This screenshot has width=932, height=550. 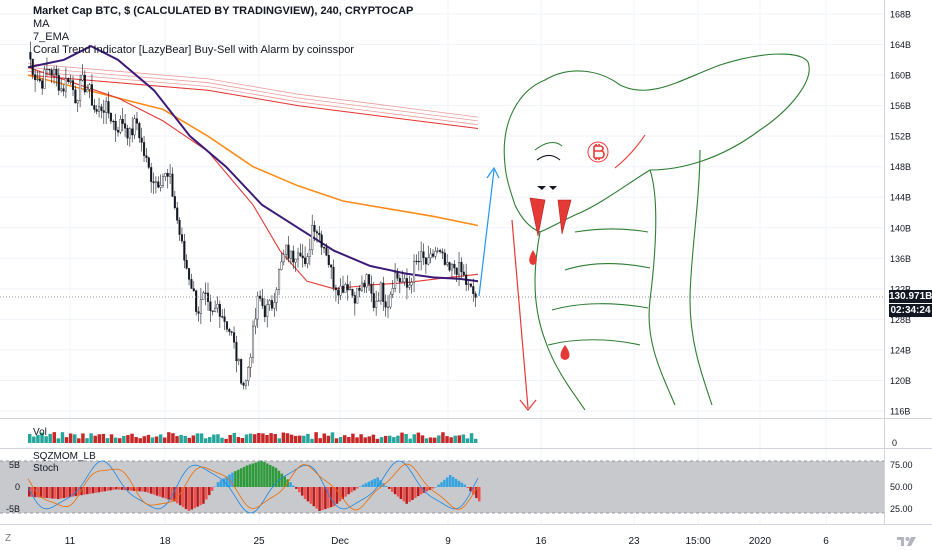 I want to click on price-tick-label: 128B, so click(x=900, y=320).